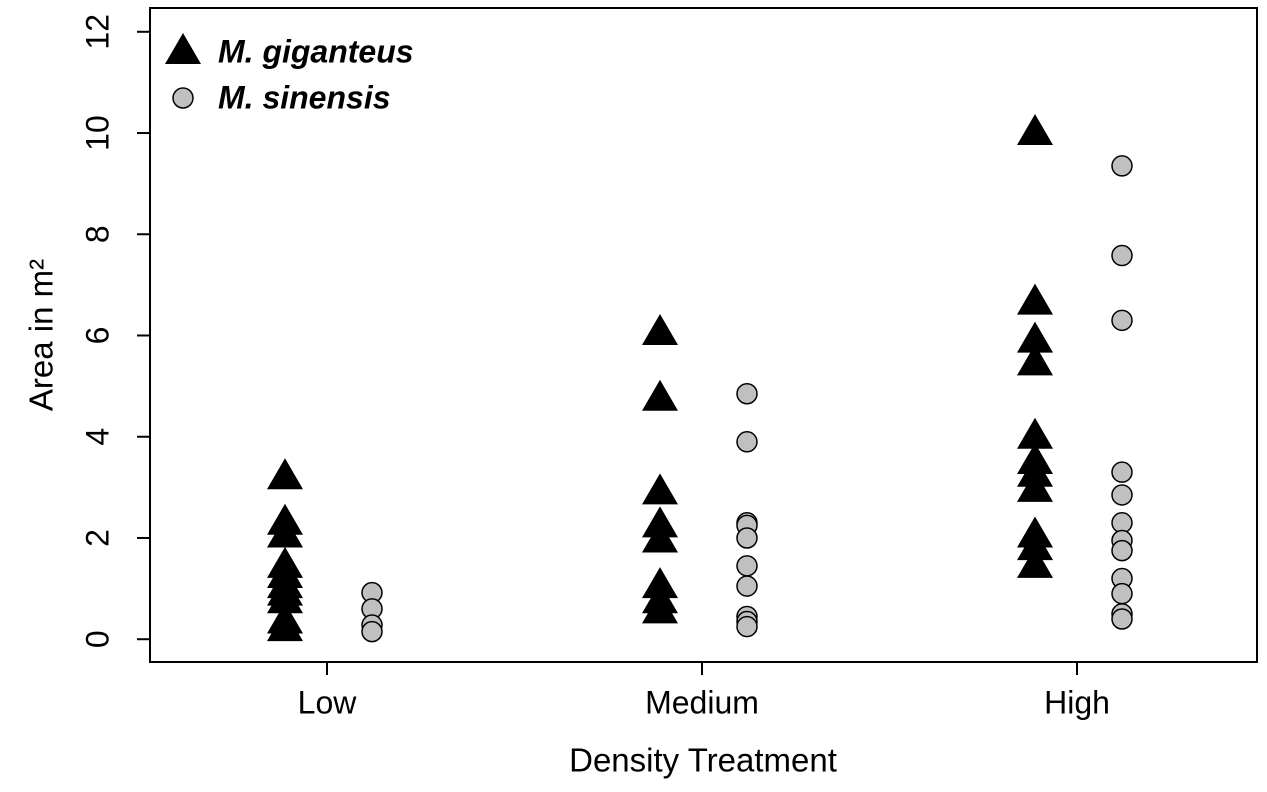 This screenshot has height=792, width=1267. What do you see at coordinates (703, 760) in the screenshot?
I see `x-axis-title: Density Treatment` at bounding box center [703, 760].